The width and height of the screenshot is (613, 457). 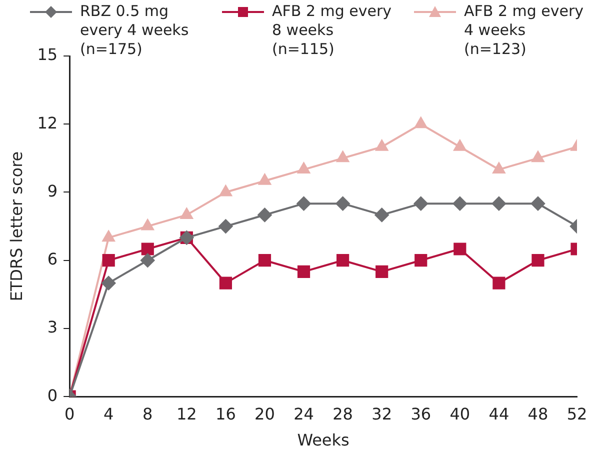 What do you see at coordinates (135, 30) in the screenshot?
I see `legend-label: RBZ 0.5 mg every 4 weeks (n=175)` at bounding box center [135, 30].